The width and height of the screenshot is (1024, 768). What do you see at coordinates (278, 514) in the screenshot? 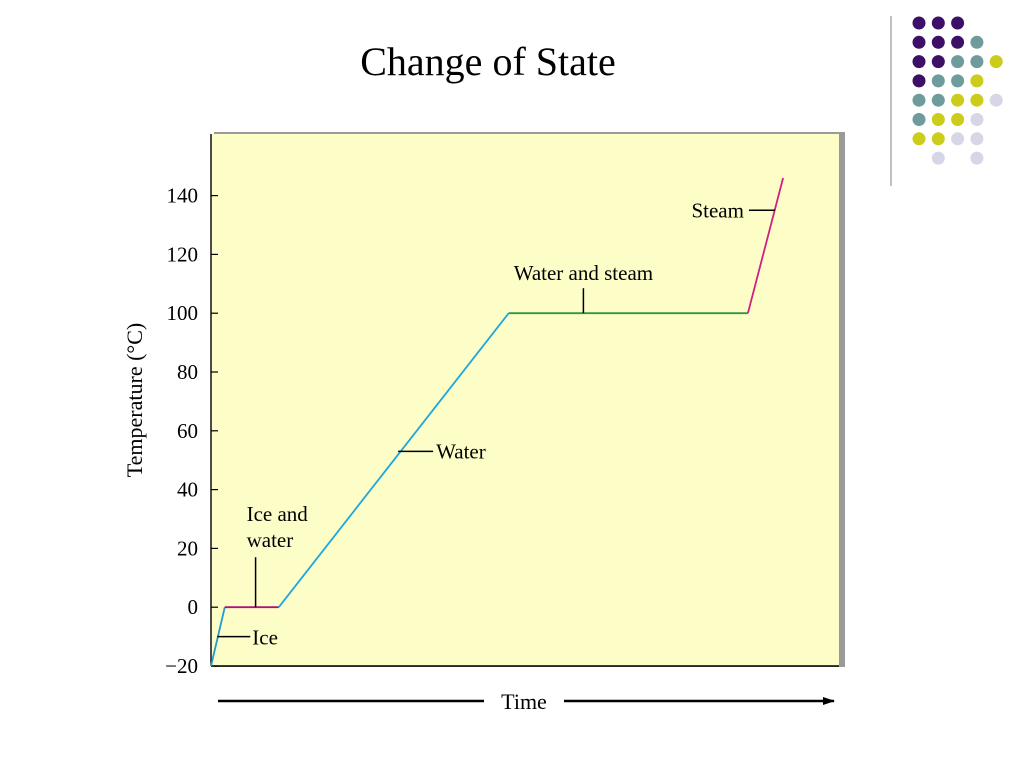
I see `annotation-line: Ice and` at bounding box center [278, 514].